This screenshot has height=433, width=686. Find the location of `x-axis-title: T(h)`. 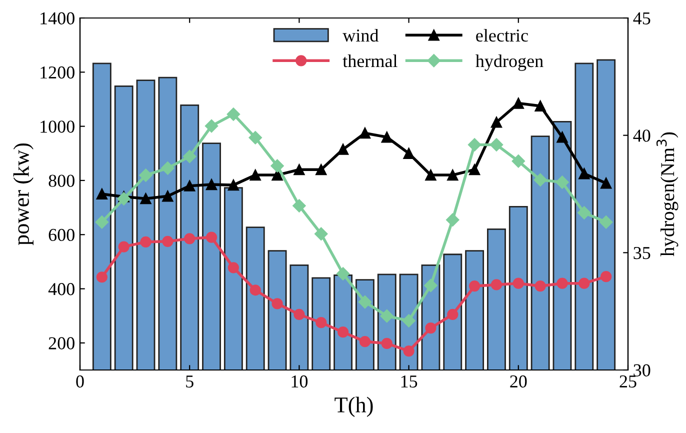

x-axis-title: T(h) is located at coordinates (353, 406).